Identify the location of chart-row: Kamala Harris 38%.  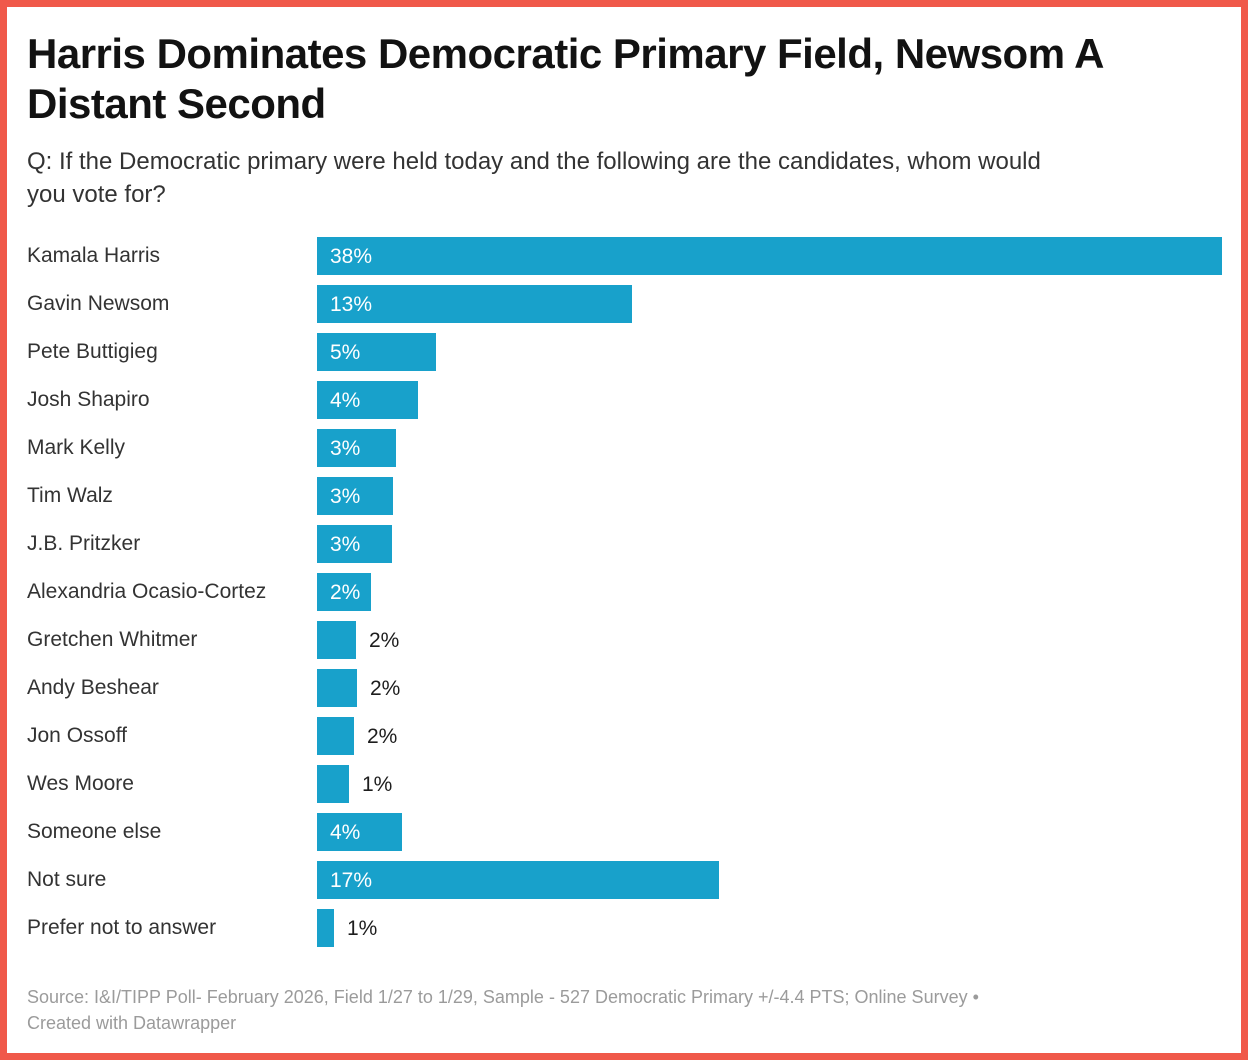
(624, 256).